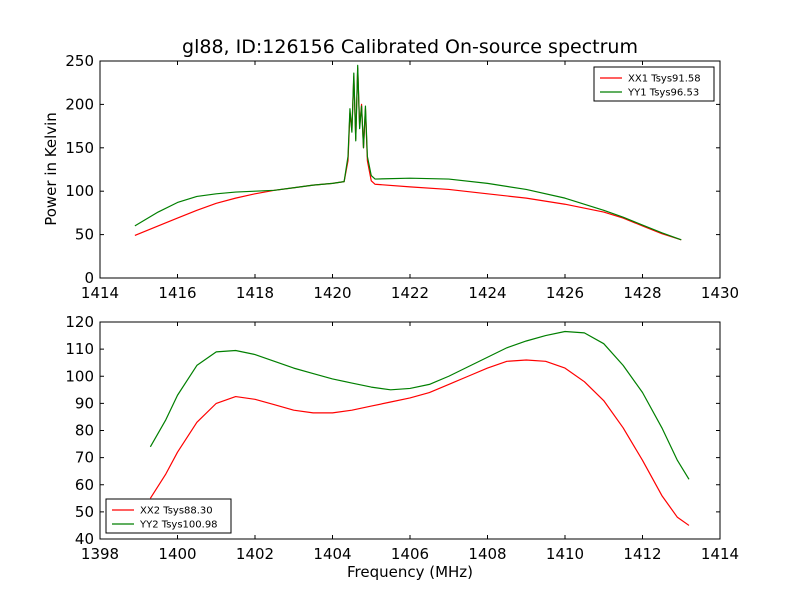 The image size is (800, 600). What do you see at coordinates (79, 148) in the screenshot?
I see `top-y-tick-label: 150` at bounding box center [79, 148].